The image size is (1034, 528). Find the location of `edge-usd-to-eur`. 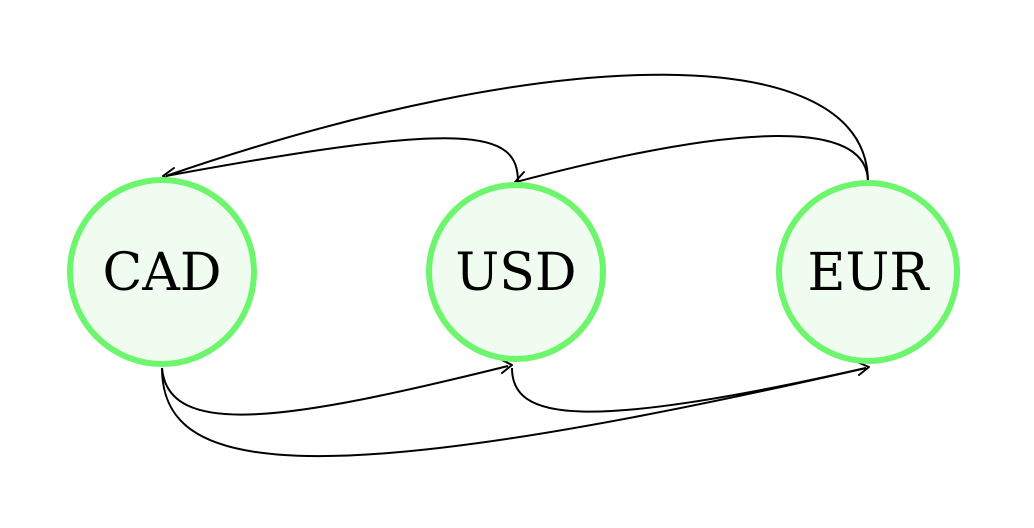

edge-usd-to-eur is located at coordinates (689, 390).